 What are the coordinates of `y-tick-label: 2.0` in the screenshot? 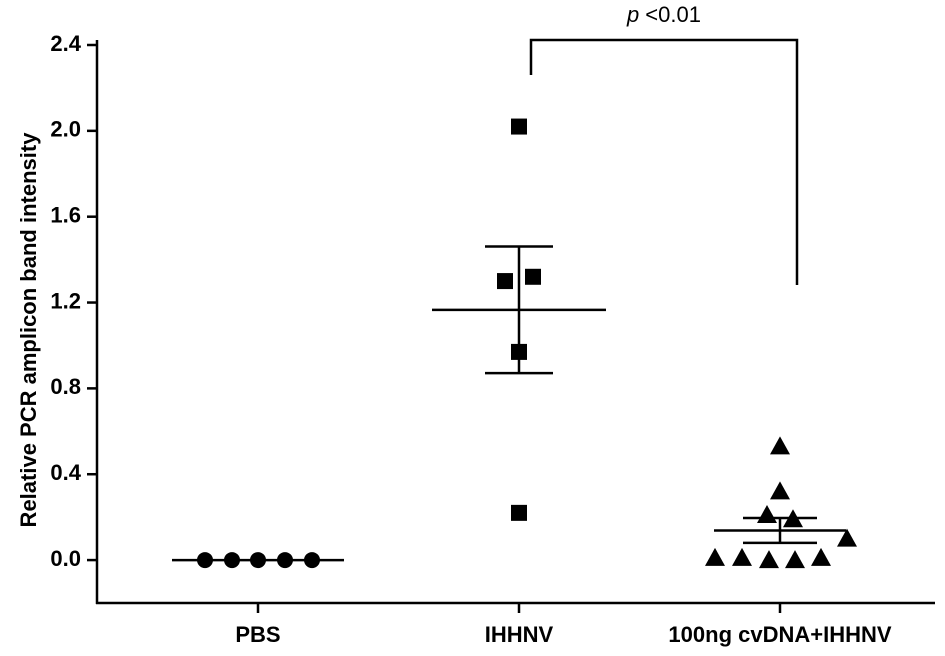 It's located at (65, 129).